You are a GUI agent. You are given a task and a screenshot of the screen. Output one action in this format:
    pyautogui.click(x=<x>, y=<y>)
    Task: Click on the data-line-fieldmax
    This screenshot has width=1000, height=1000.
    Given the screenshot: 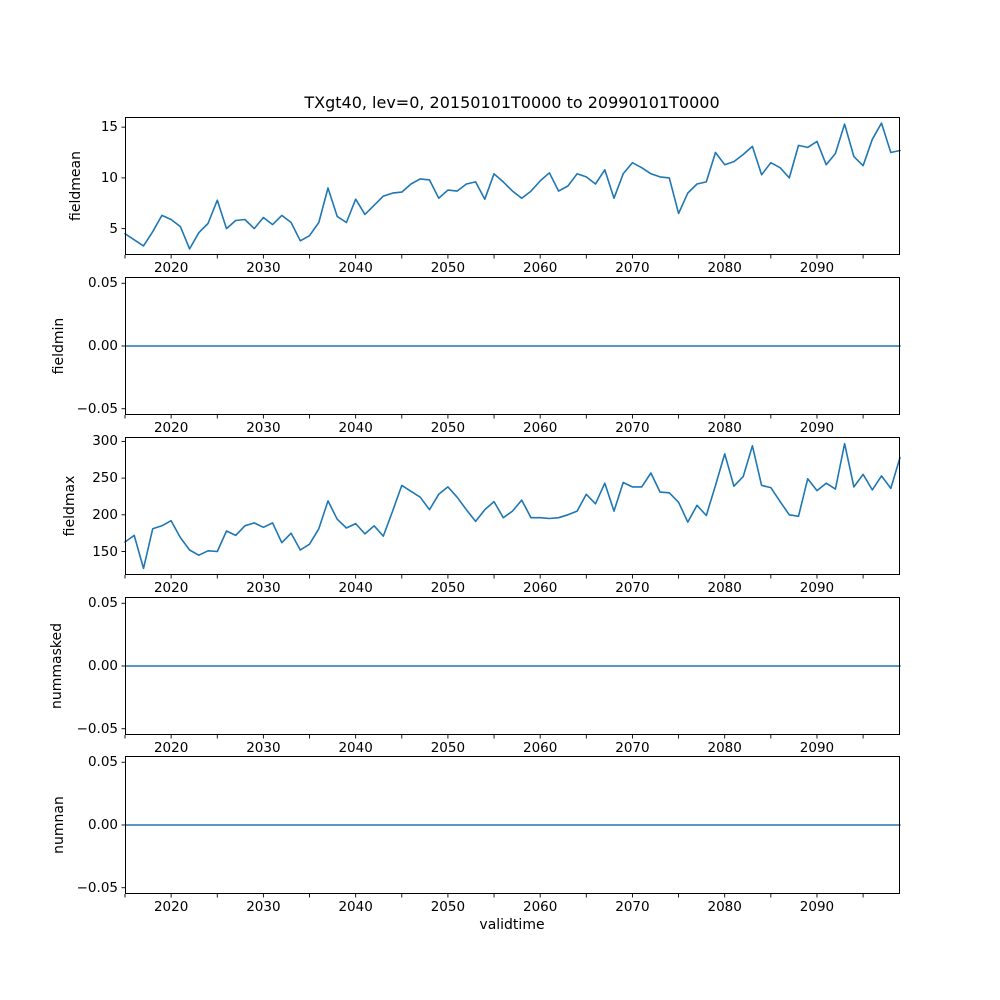 What is the action you would take?
    pyautogui.click(x=512, y=506)
    